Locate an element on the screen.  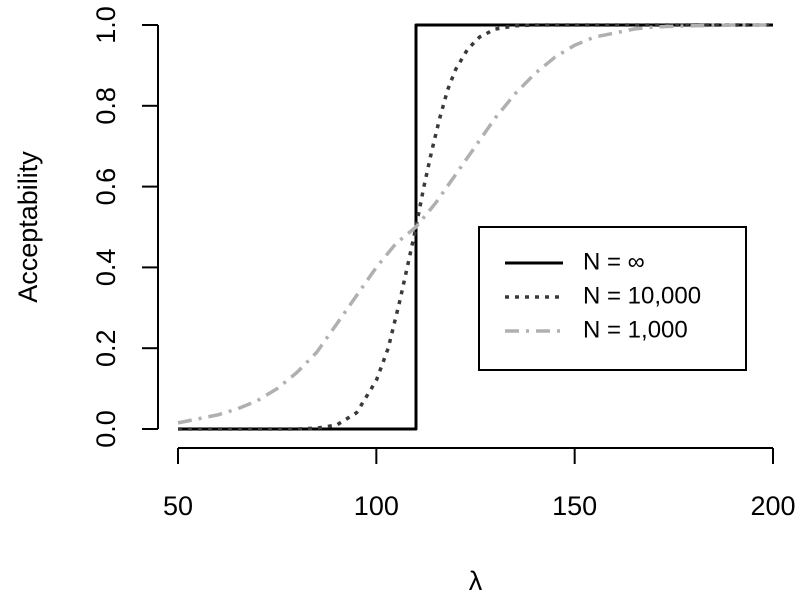
y-tick-label: 0.6 is located at coordinates (106, 187).